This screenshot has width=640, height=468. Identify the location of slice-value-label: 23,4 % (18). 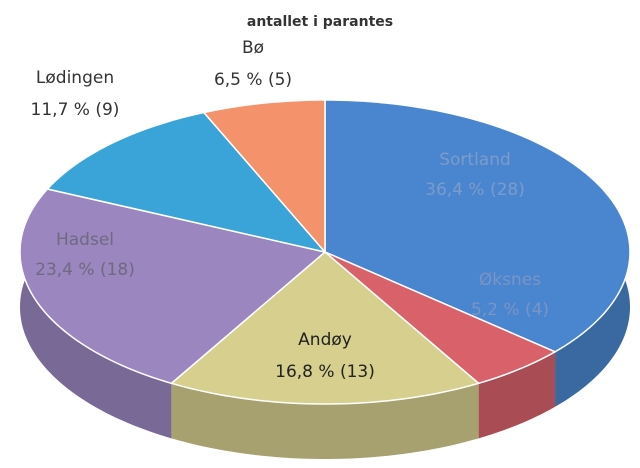
(85, 270).